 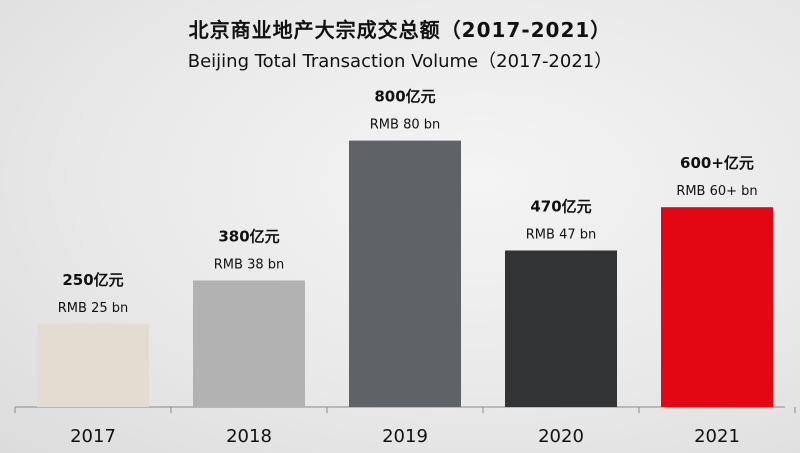 What do you see at coordinates (560, 206) in the screenshot?
I see `data-label-cn: 470亿元` at bounding box center [560, 206].